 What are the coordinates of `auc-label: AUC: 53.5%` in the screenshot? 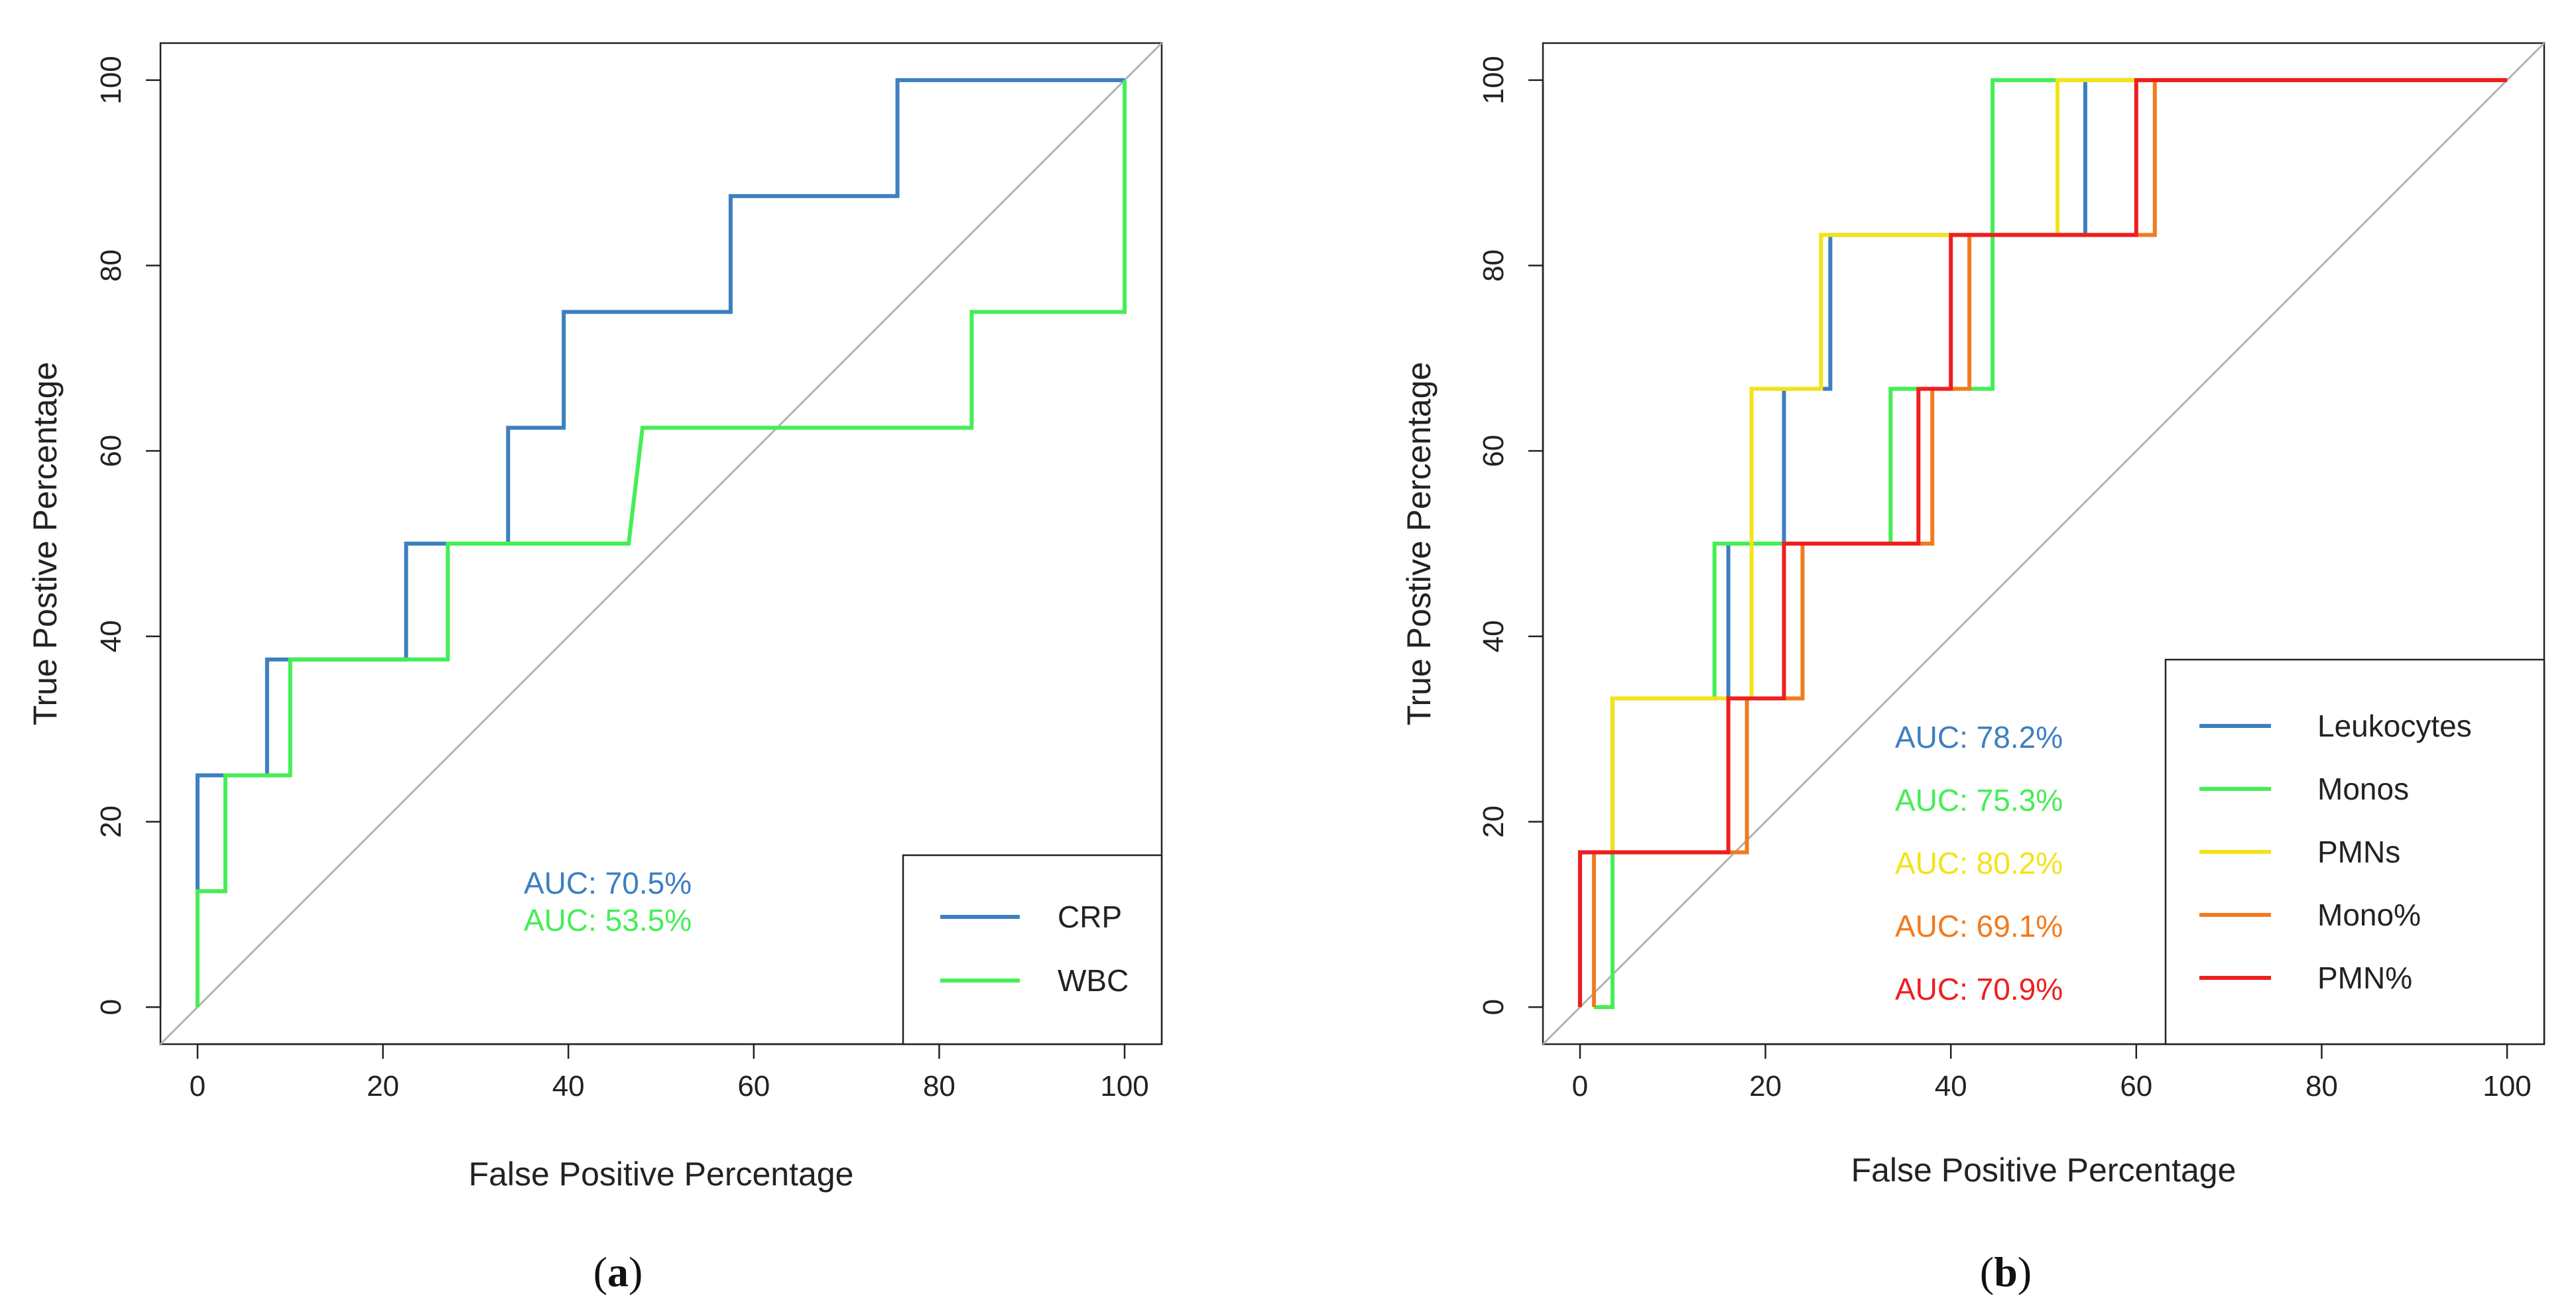 It's located at (608, 920).